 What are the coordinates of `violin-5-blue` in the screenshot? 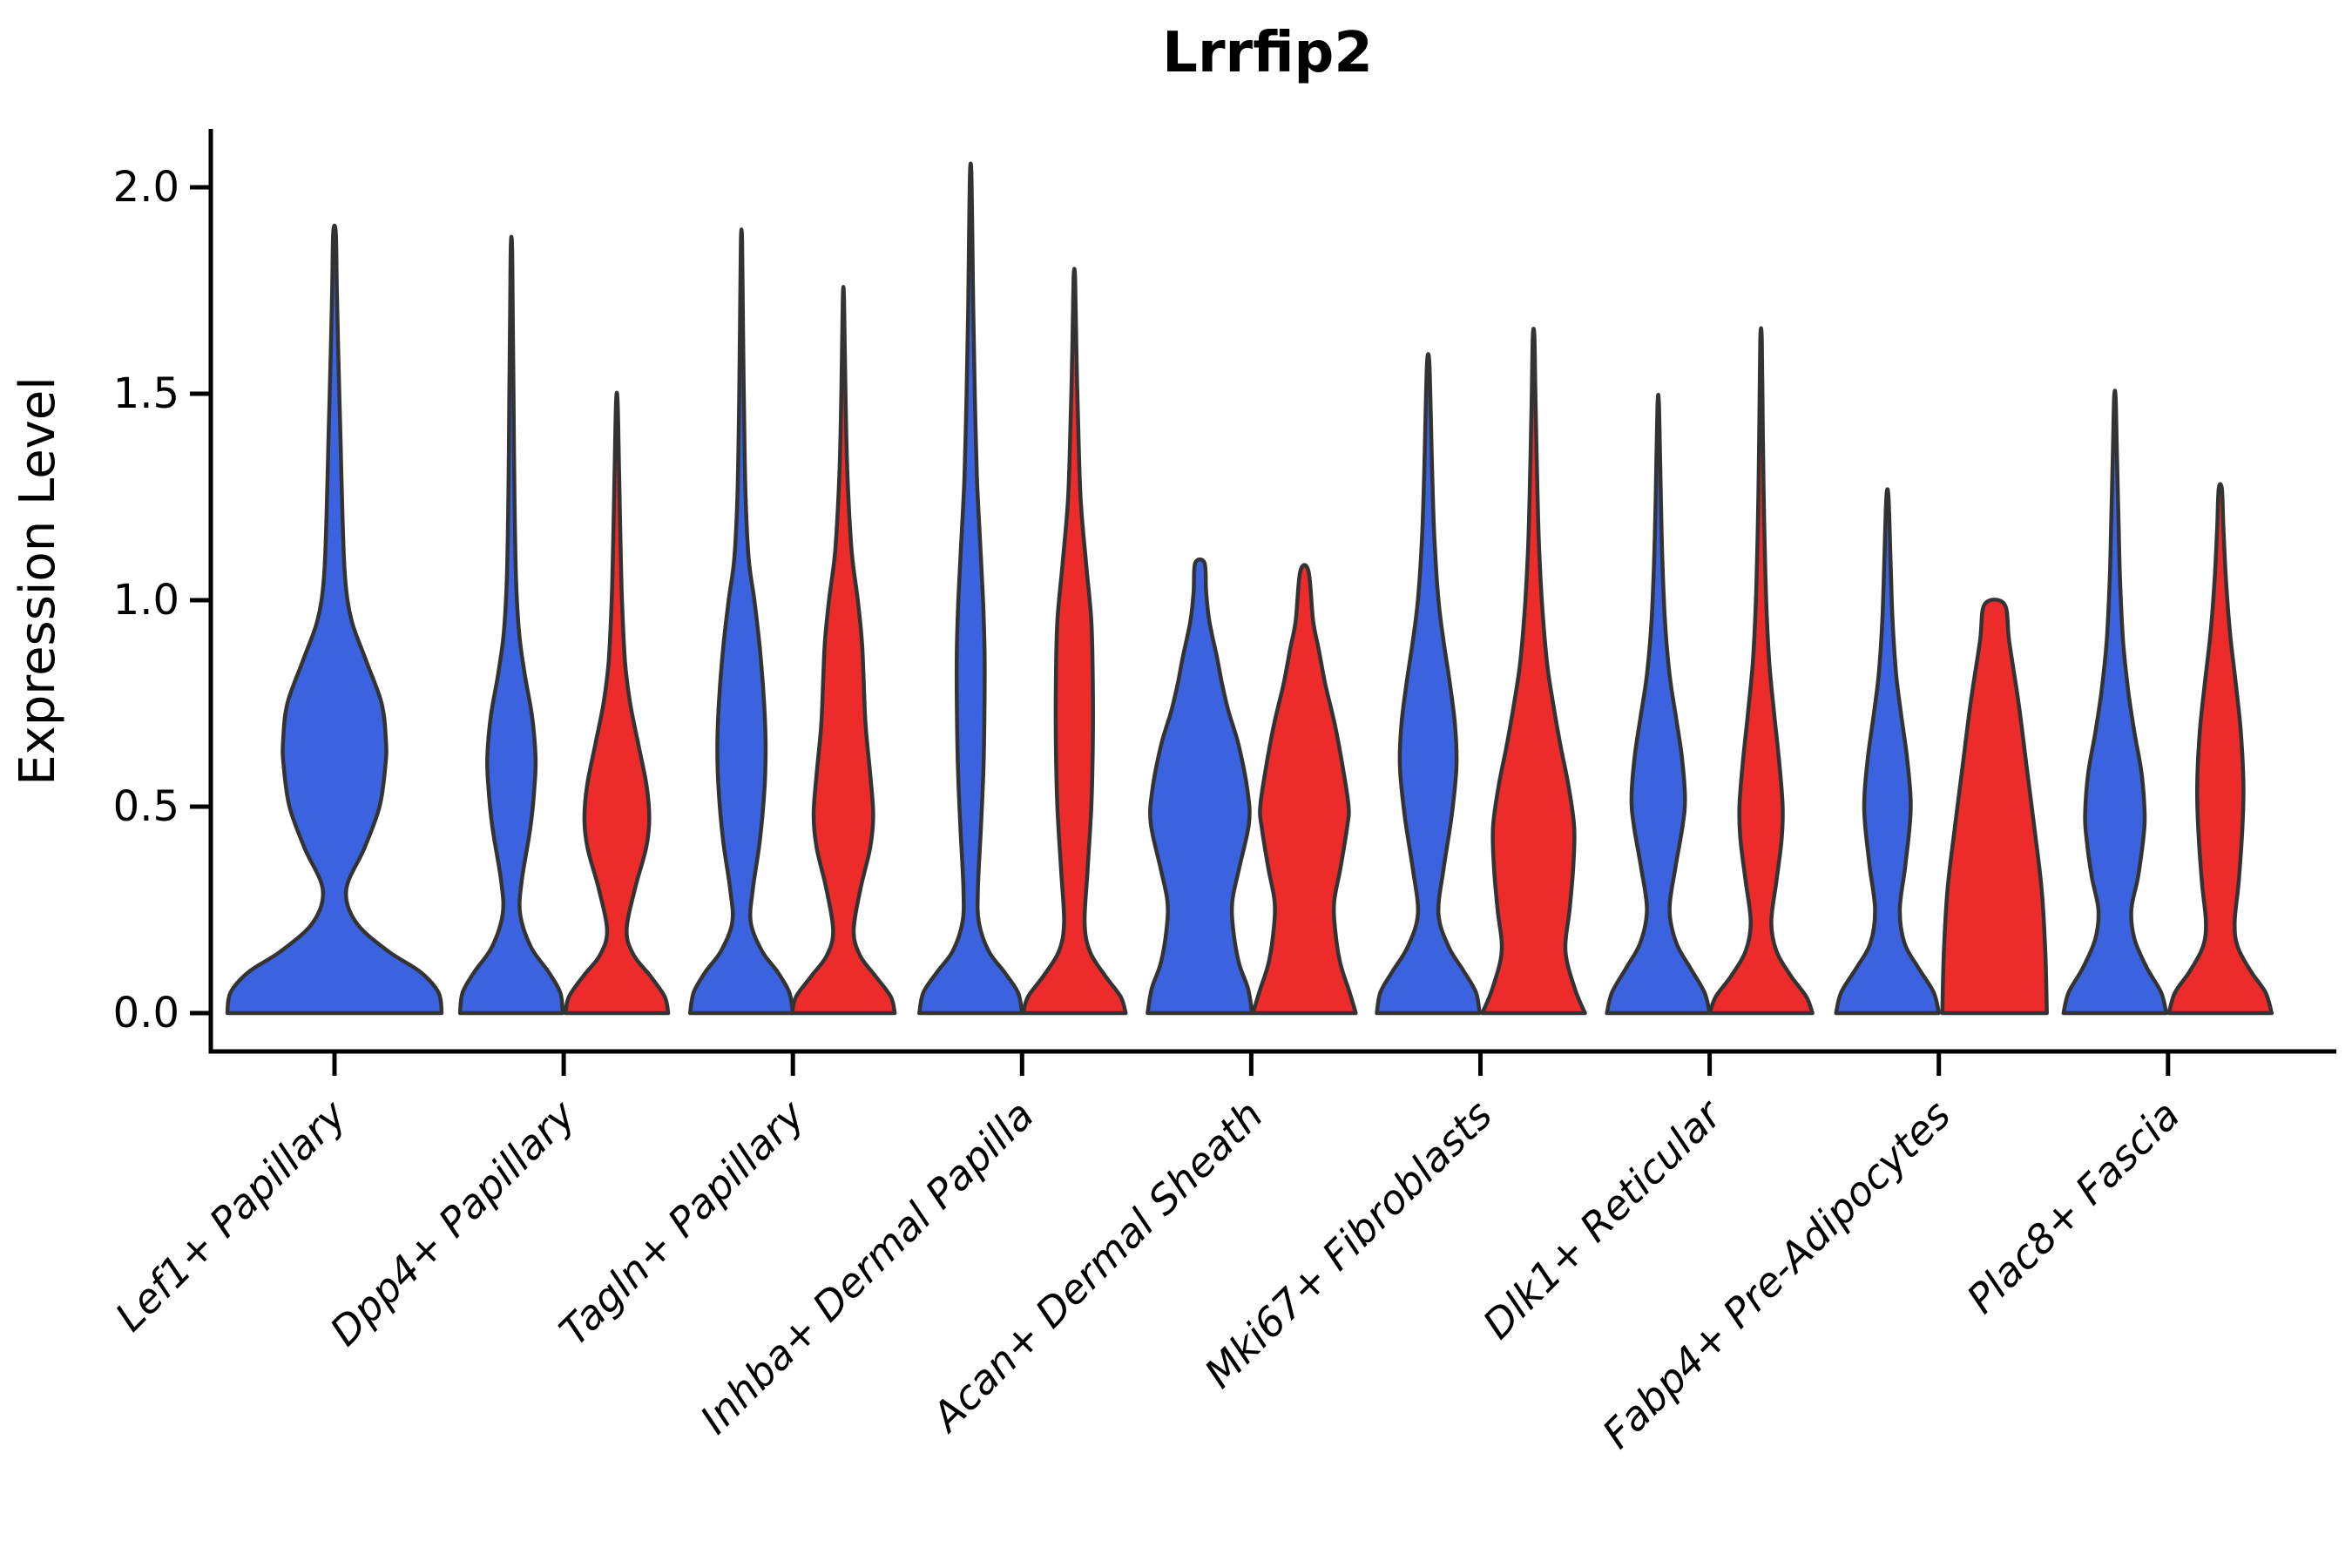 It's located at (1428, 684).